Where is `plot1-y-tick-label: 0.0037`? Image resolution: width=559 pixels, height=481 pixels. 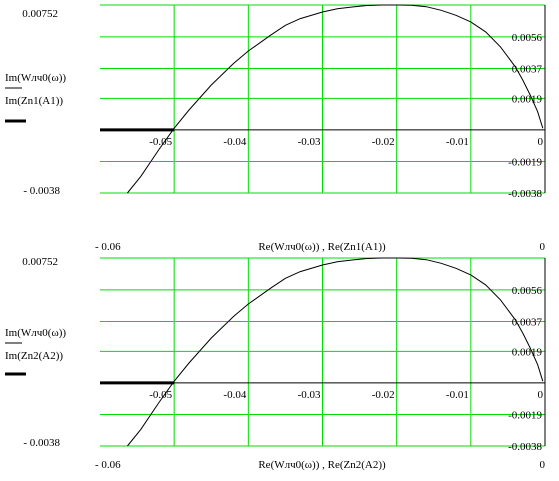 plot1-y-tick-label: 0.0037 is located at coordinates (527, 69).